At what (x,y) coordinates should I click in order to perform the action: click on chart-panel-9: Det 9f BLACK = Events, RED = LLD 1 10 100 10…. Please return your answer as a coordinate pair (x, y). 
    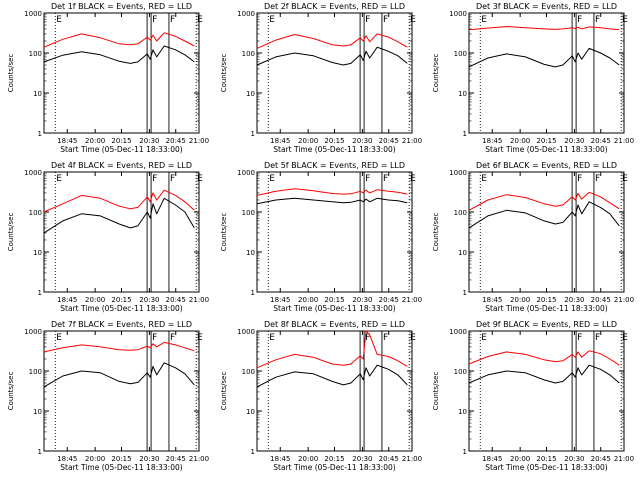
    Looking at the image, I should click on (533, 396).